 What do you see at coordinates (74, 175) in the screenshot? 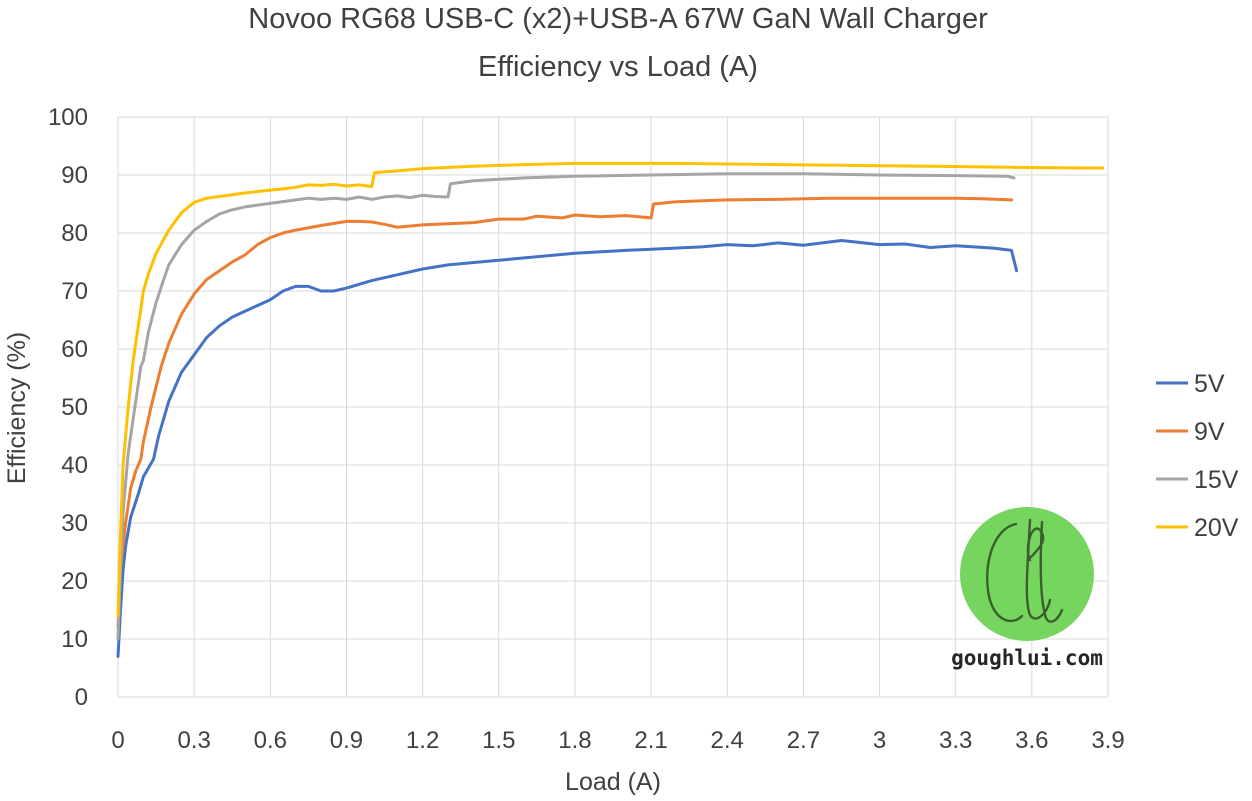
I see `y-tick-label: 90` at bounding box center [74, 175].